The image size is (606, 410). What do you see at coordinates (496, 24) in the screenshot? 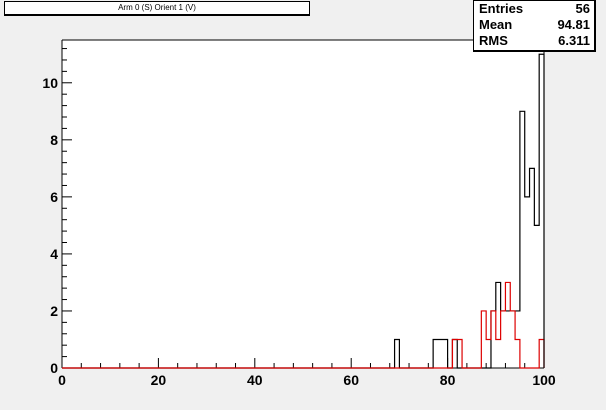
I see `mean-label: Mean` at bounding box center [496, 24].